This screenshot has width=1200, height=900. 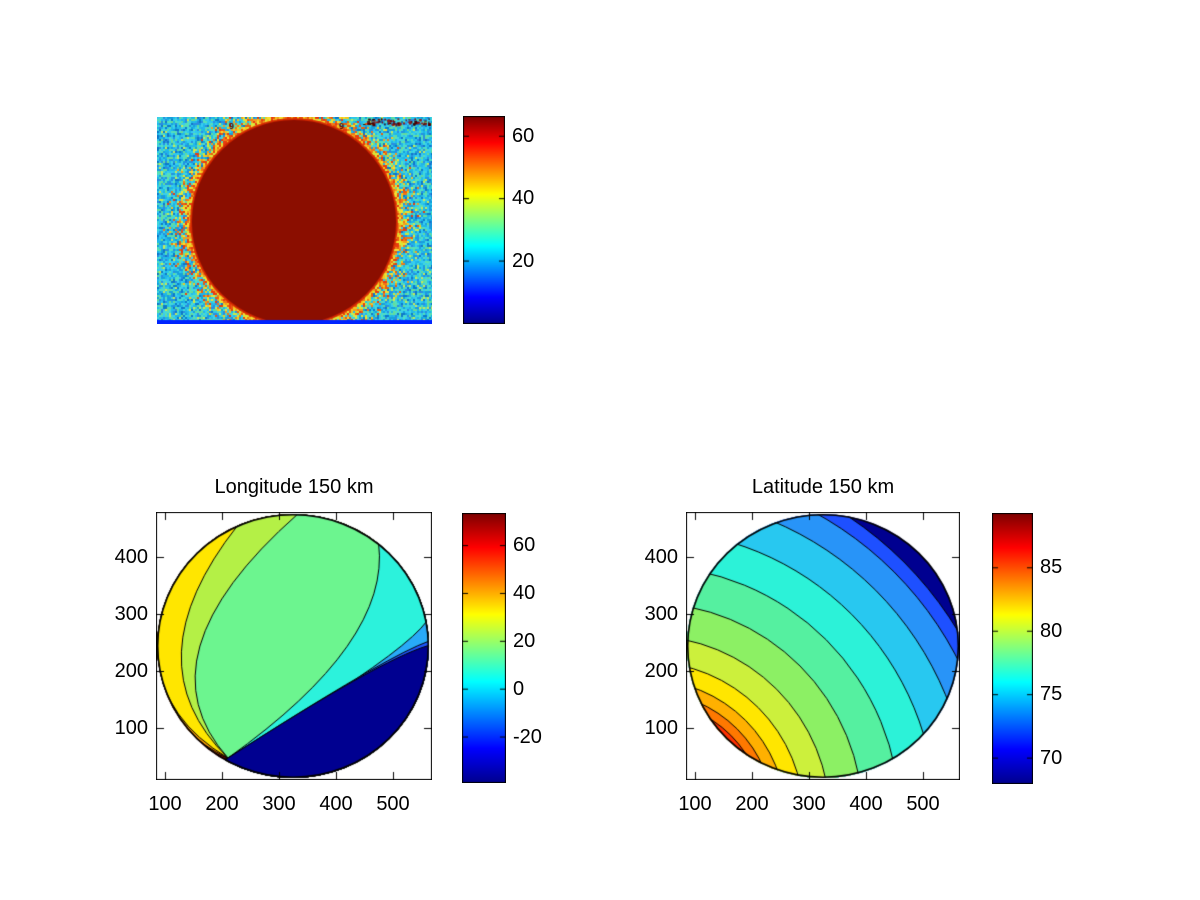 What do you see at coordinates (823, 487) in the screenshot?
I see `latitude-plot-title: Latitude 150 km` at bounding box center [823, 487].